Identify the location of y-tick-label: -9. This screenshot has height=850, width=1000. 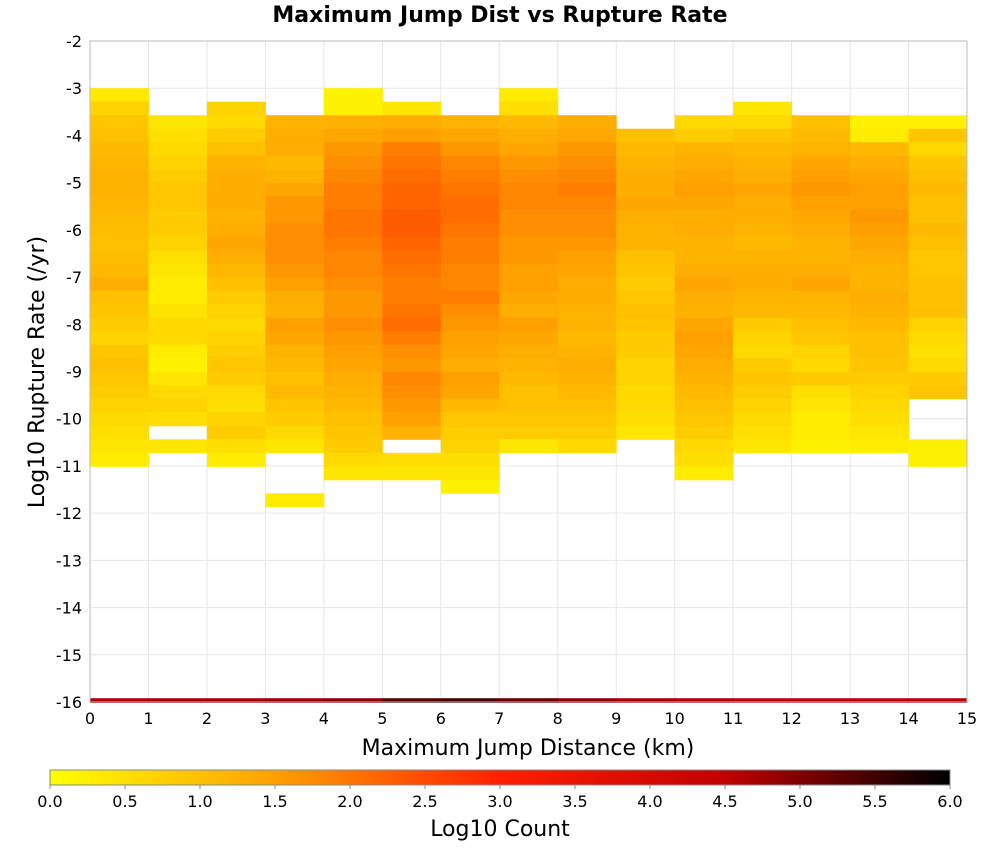
(74, 372).